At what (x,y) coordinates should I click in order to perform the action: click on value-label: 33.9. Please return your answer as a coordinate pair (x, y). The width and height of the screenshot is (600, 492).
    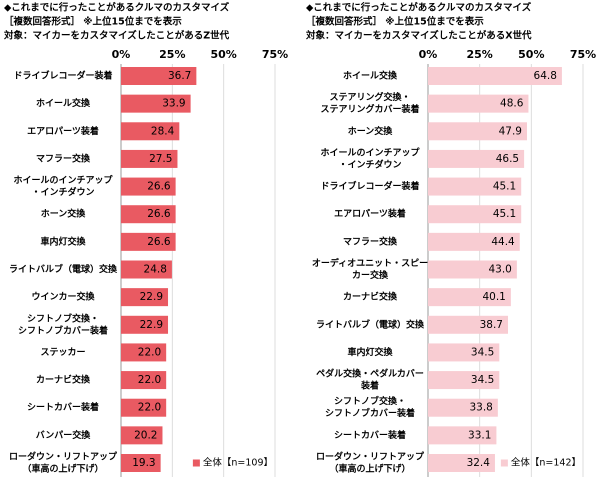
    Looking at the image, I should click on (173, 104).